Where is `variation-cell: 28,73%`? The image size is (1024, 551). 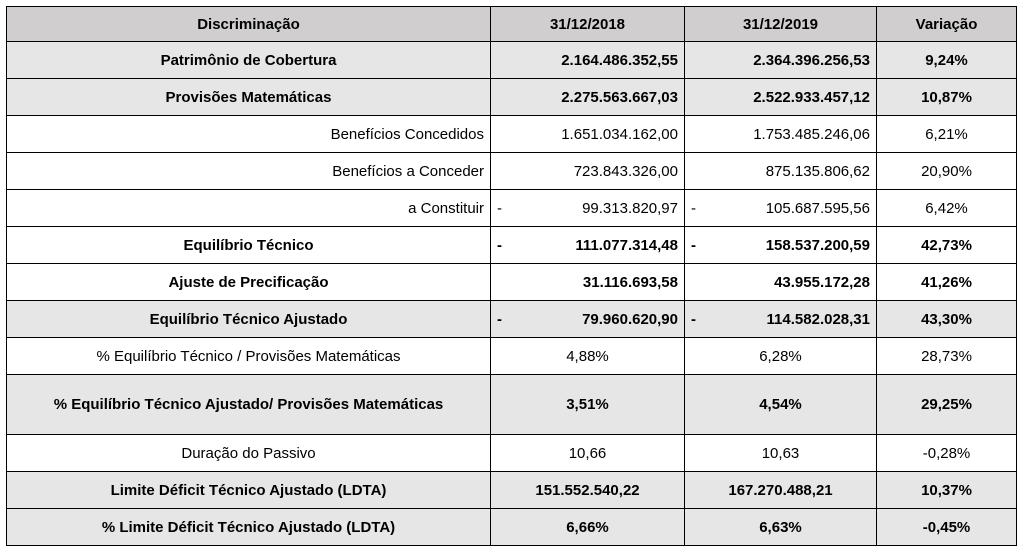 variation-cell: 28,73% is located at coordinates (946, 356).